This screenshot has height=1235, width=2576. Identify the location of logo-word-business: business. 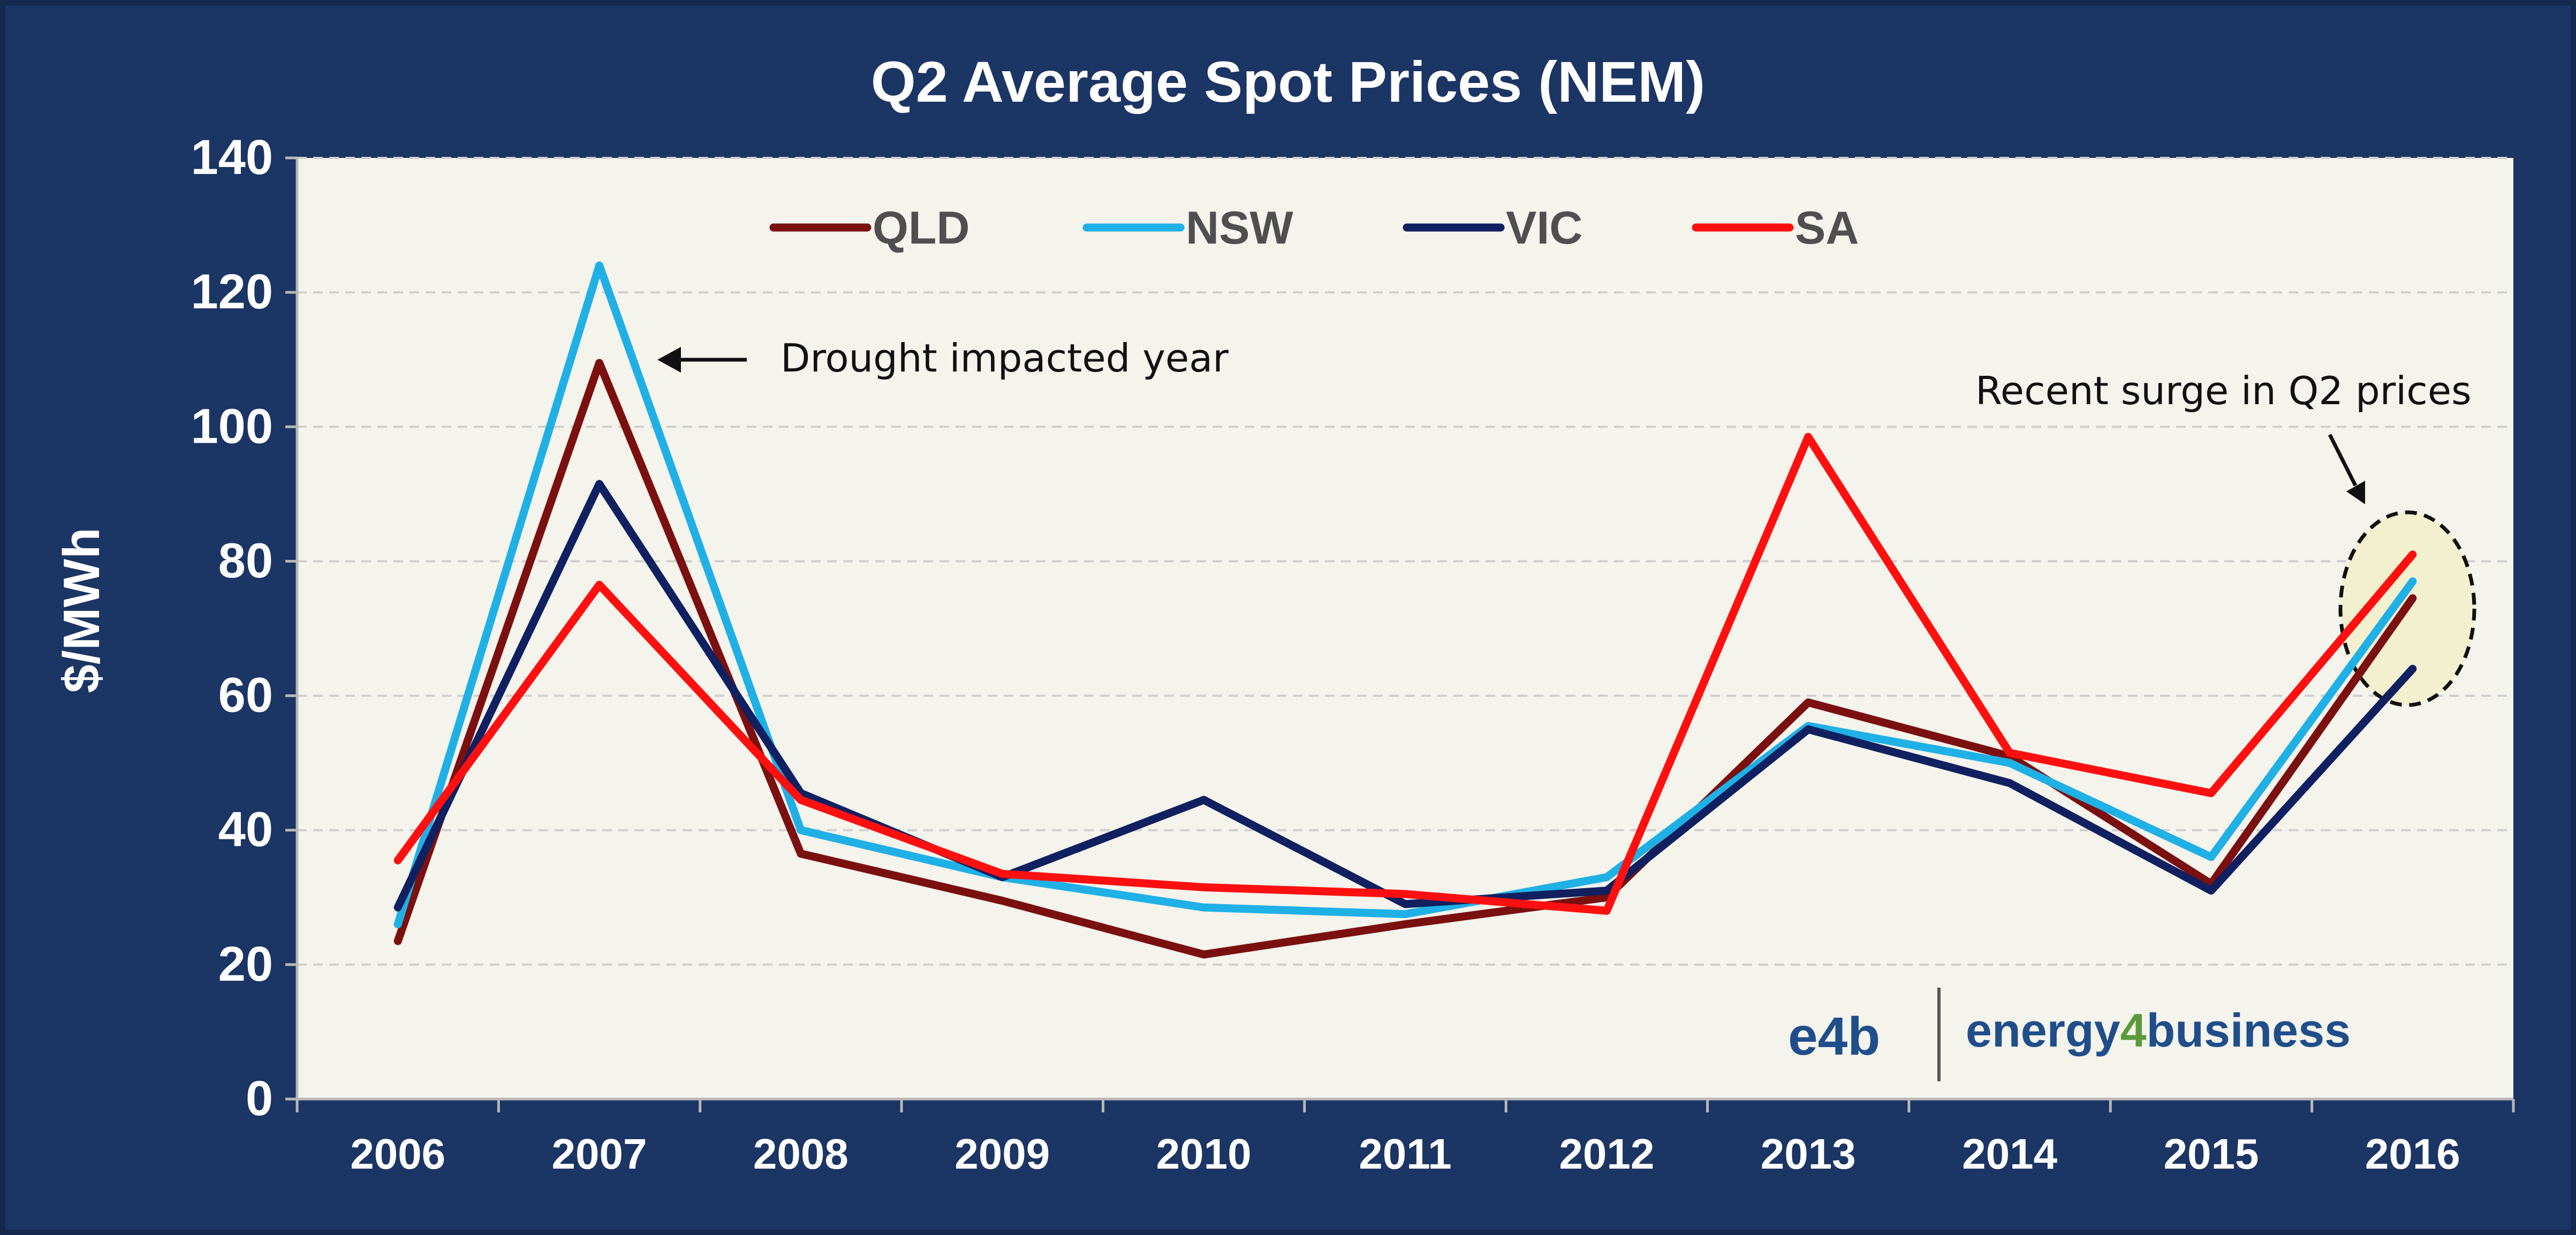
(2249, 1030).